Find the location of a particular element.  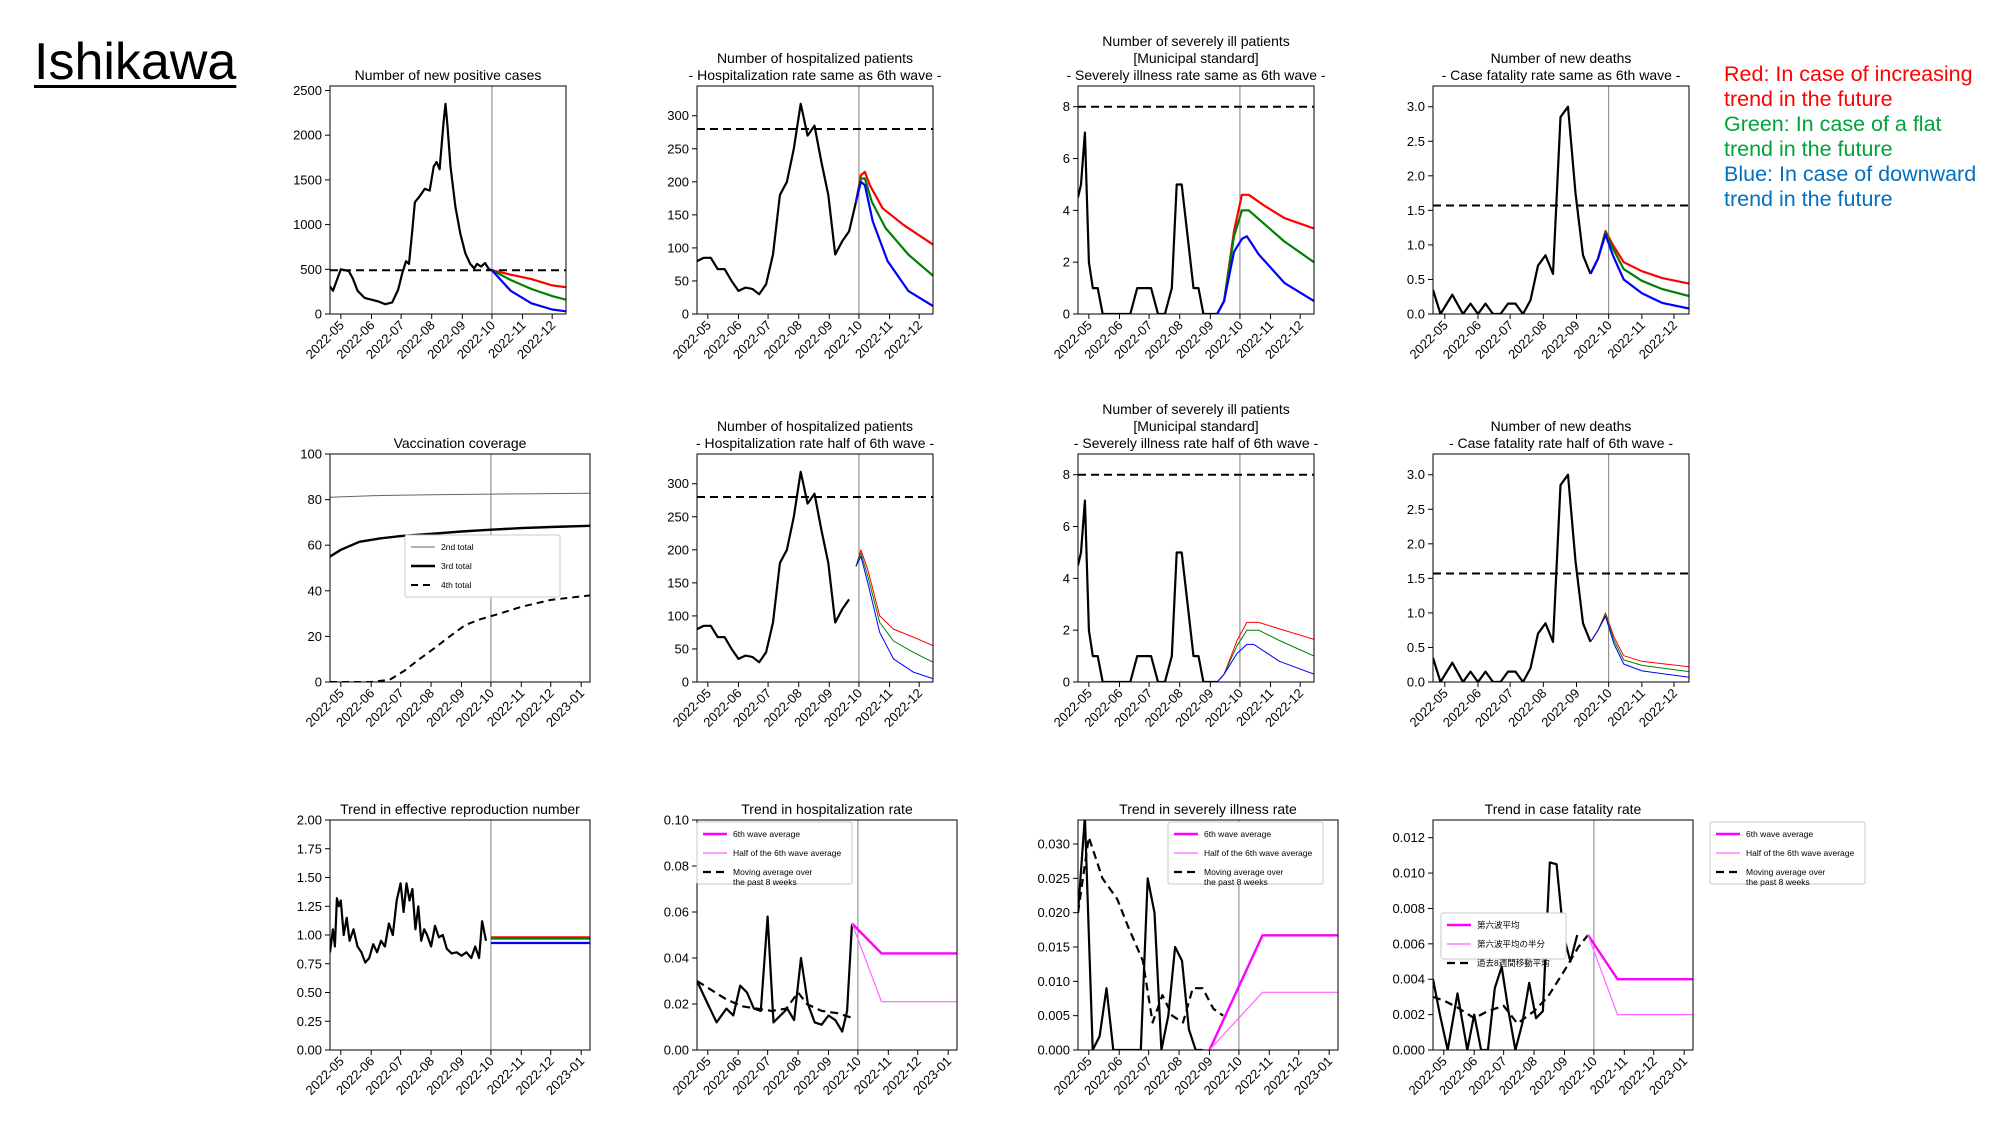

y-tick-label: 0.75 is located at coordinates (309, 963).